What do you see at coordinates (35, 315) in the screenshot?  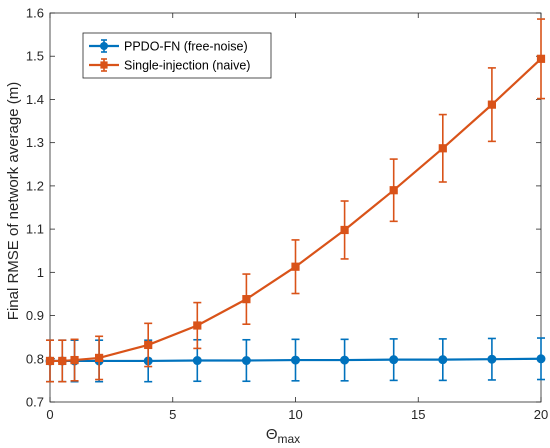 I see `y-tick-label: 0.9` at bounding box center [35, 315].